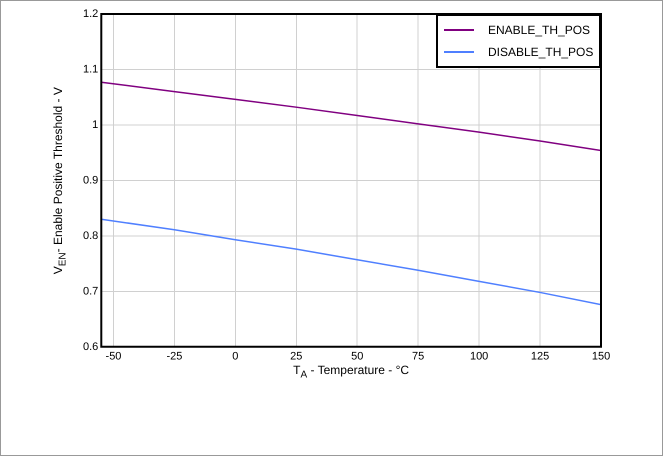 The width and height of the screenshot is (663, 456). What do you see at coordinates (601, 356) in the screenshot?
I see `x-tick-label: 150` at bounding box center [601, 356].